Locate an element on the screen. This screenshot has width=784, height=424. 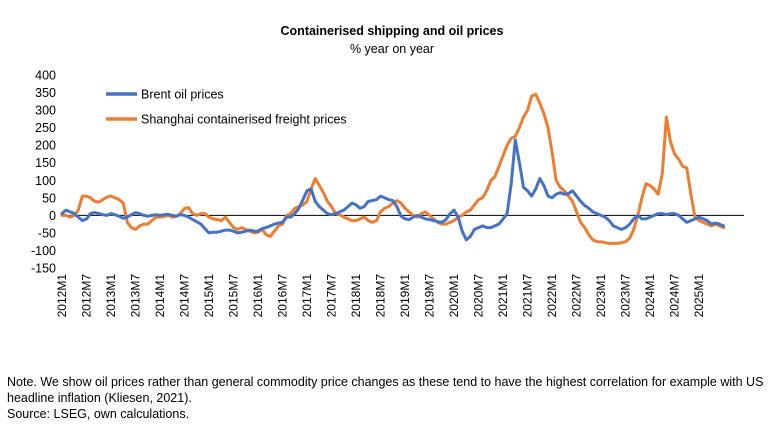
x-tick-label: 2016M7 is located at coordinates (283, 296).